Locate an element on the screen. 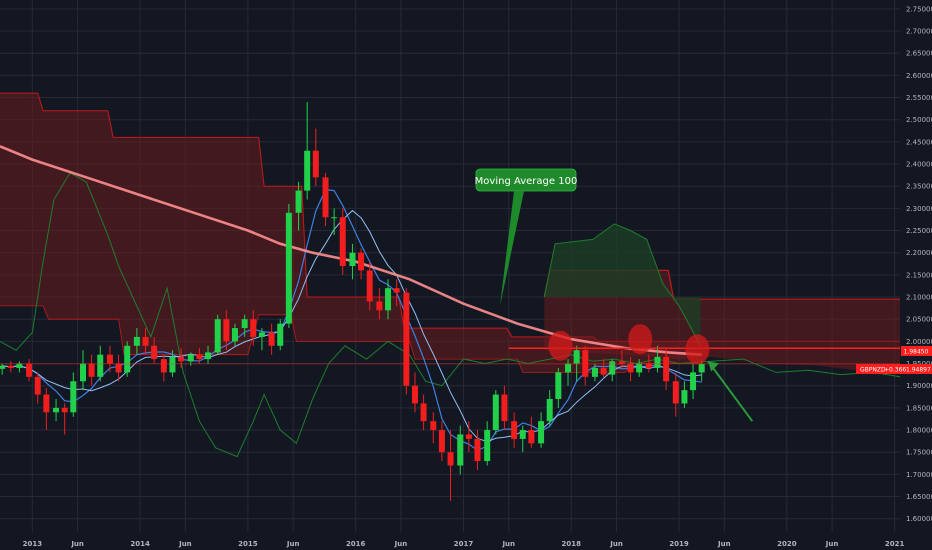 Image resolution: width=932 pixels, height=550 pixels. price-tick-label: 2.40000 is located at coordinates (919, 165).